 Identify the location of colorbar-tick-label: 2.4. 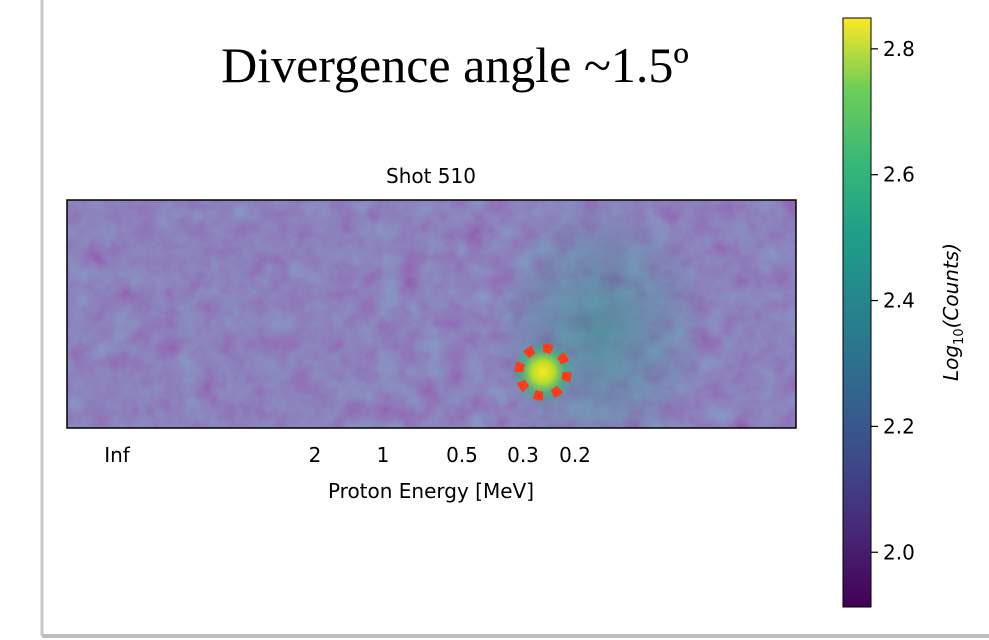
(899, 301).